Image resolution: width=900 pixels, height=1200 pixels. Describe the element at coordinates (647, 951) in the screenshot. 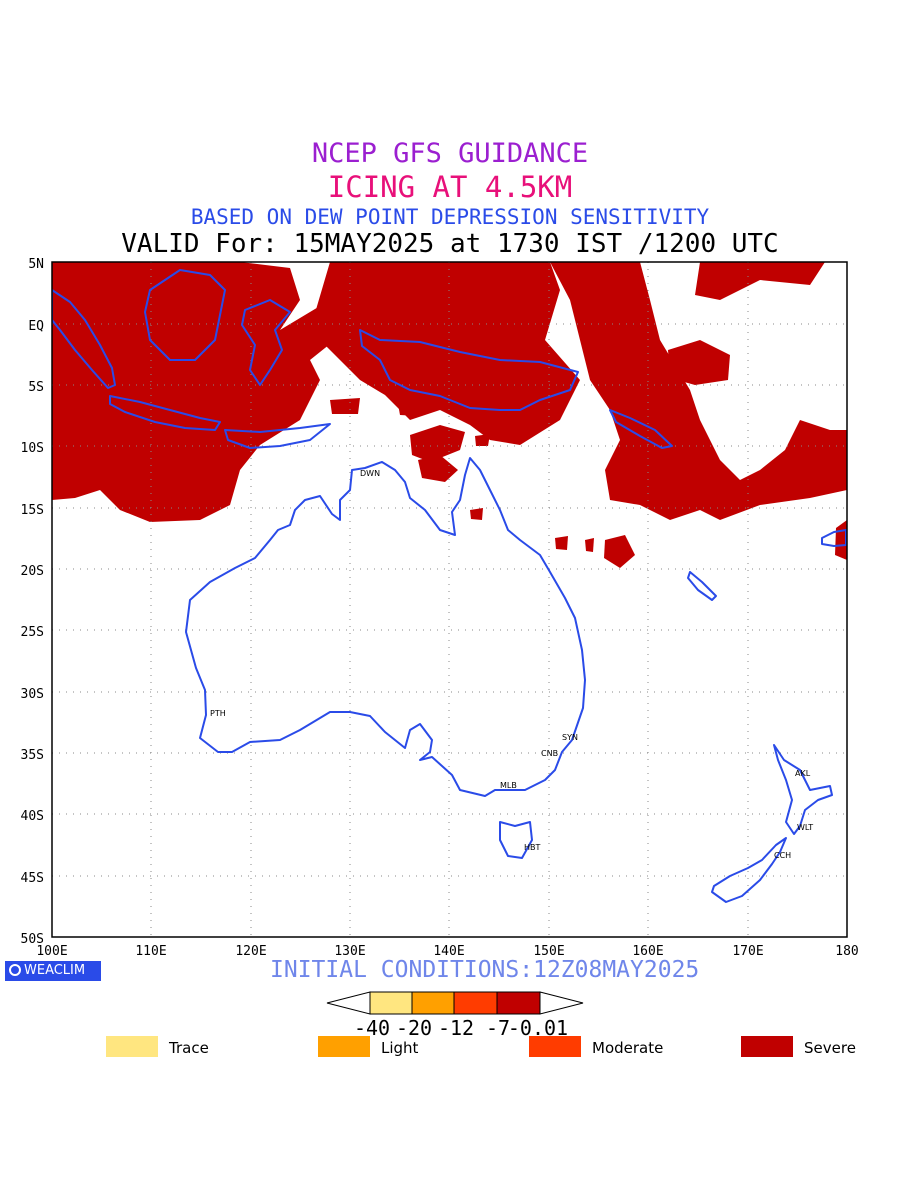

I see `lon-label: 160E` at that location.